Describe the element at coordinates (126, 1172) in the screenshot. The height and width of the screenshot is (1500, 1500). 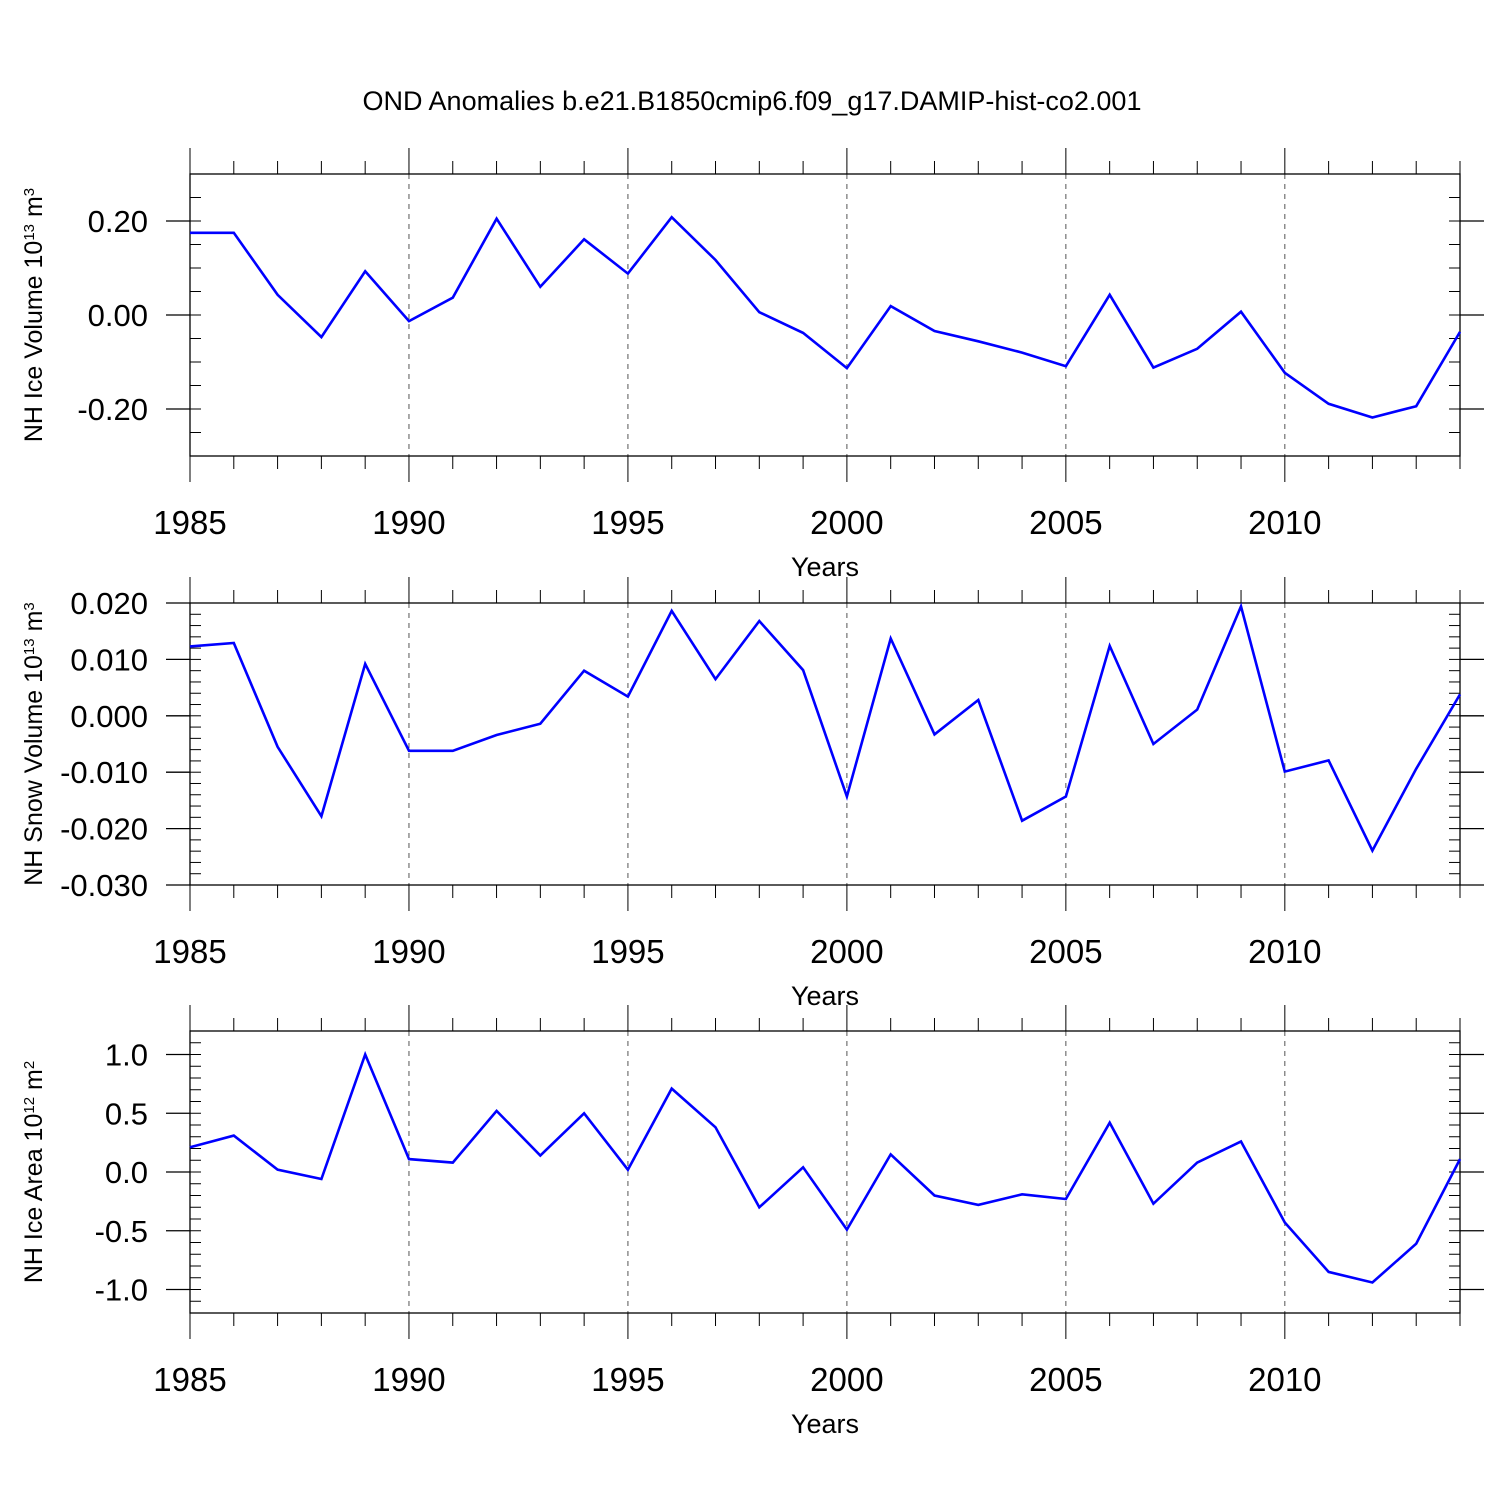
I see `y-tick-label: 0.0` at that location.